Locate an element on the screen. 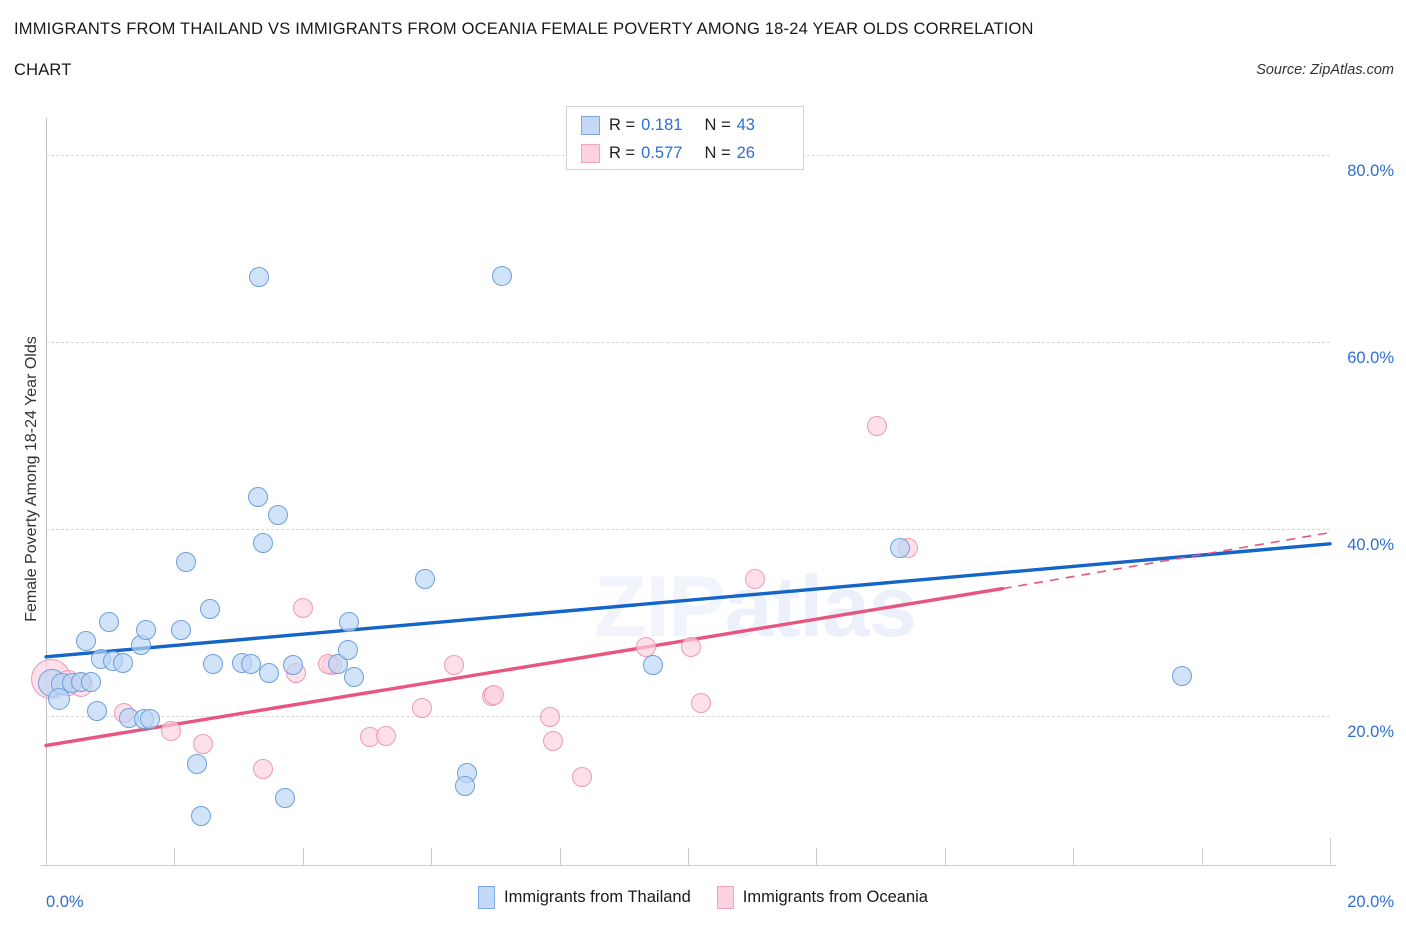 The image size is (1406, 930). x-axis-min-label: 0.0% is located at coordinates (65, 902).